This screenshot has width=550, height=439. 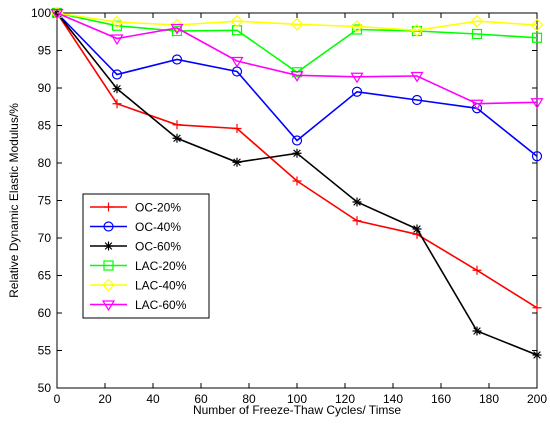 I want to click on y-tick-label: 95, so click(x=45, y=51).